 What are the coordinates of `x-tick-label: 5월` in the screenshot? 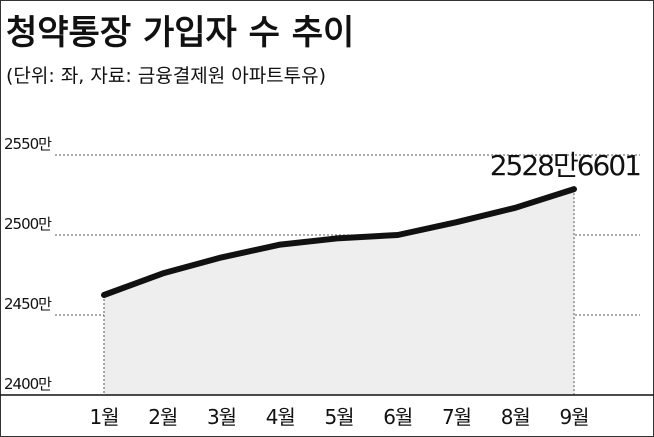 It's located at (338, 417).